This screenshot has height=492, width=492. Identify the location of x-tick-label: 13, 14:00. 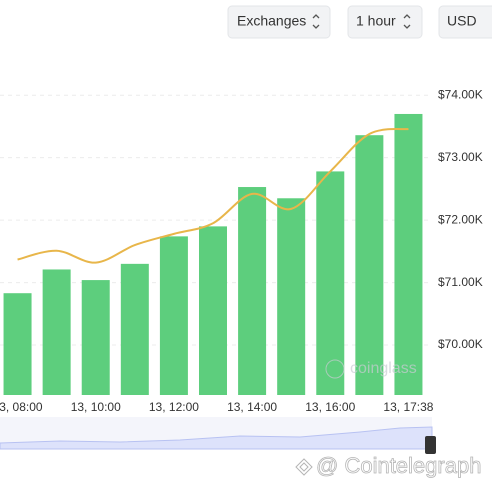
(252, 407).